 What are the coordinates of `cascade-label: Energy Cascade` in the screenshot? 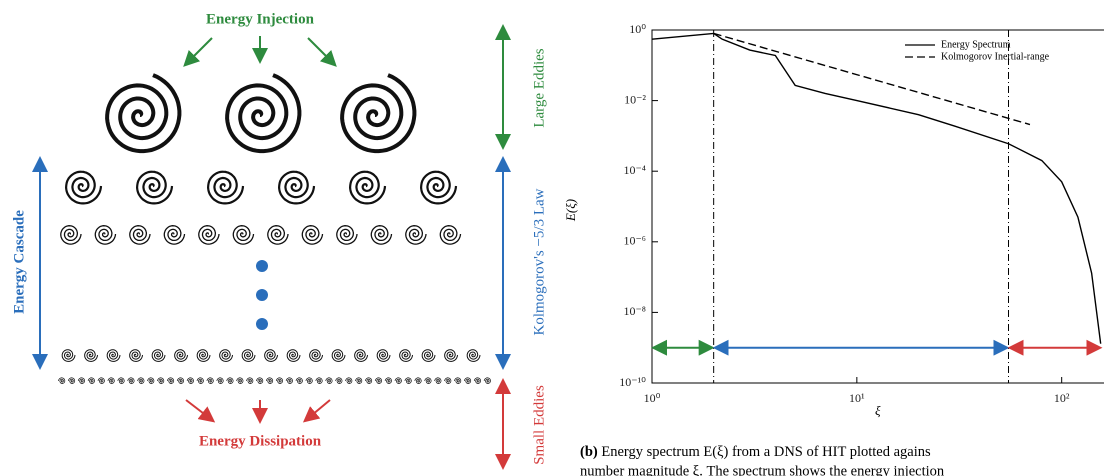 It's located at (19, 262).